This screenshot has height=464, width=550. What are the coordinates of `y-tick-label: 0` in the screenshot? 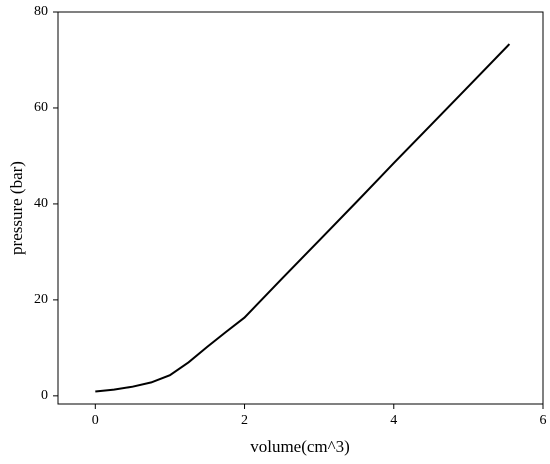 It's located at (44, 395).